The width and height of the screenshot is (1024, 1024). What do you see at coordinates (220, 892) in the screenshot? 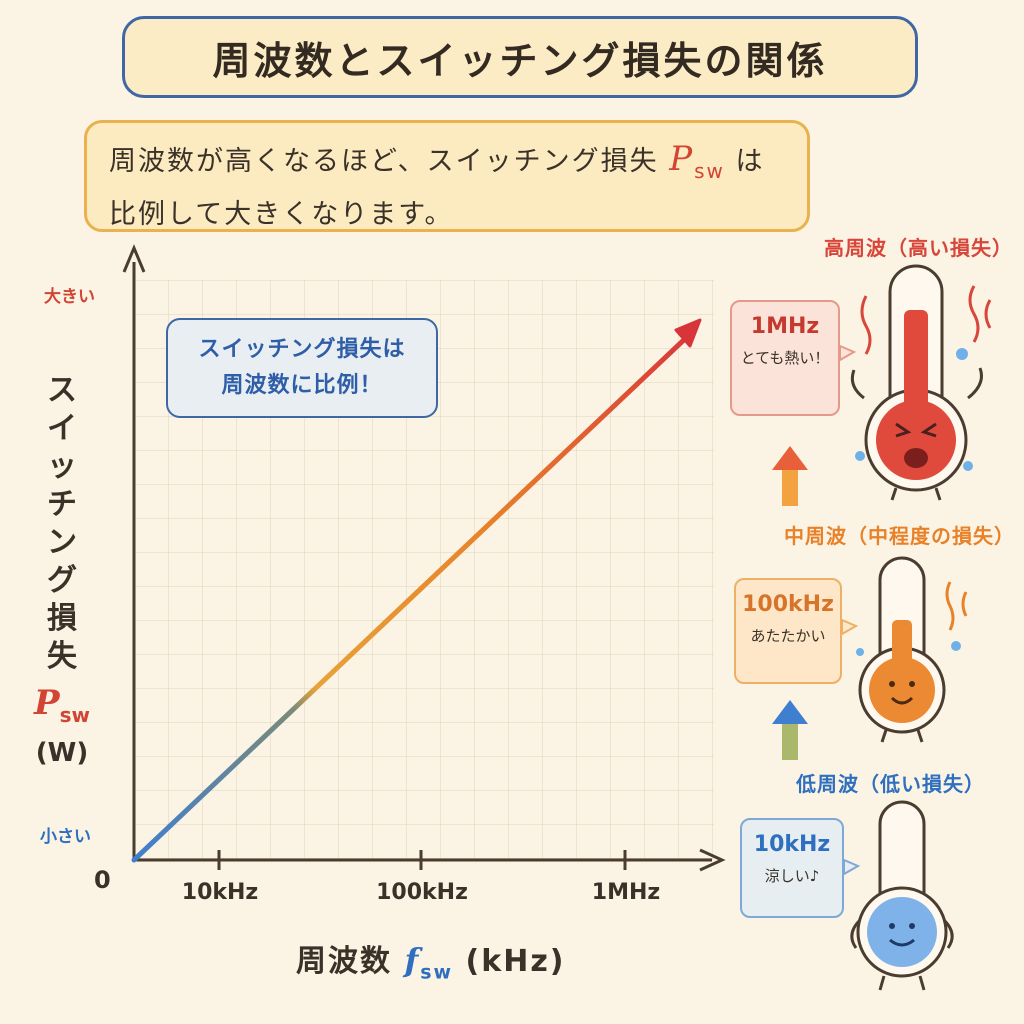
I see `x-tick-10khz: 10kHz` at bounding box center [220, 892].